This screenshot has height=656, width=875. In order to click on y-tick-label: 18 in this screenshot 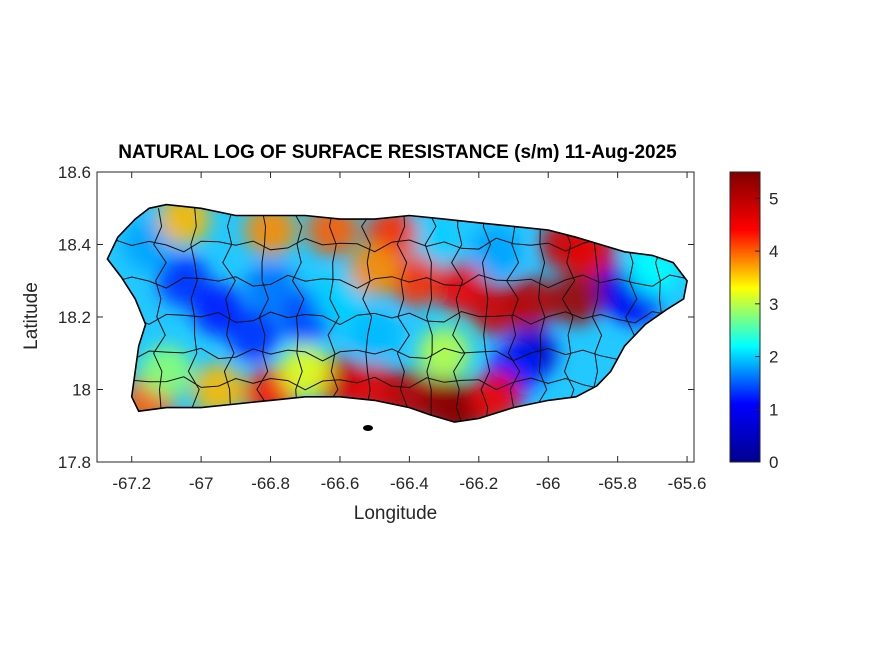, I will do `click(81, 390)`.